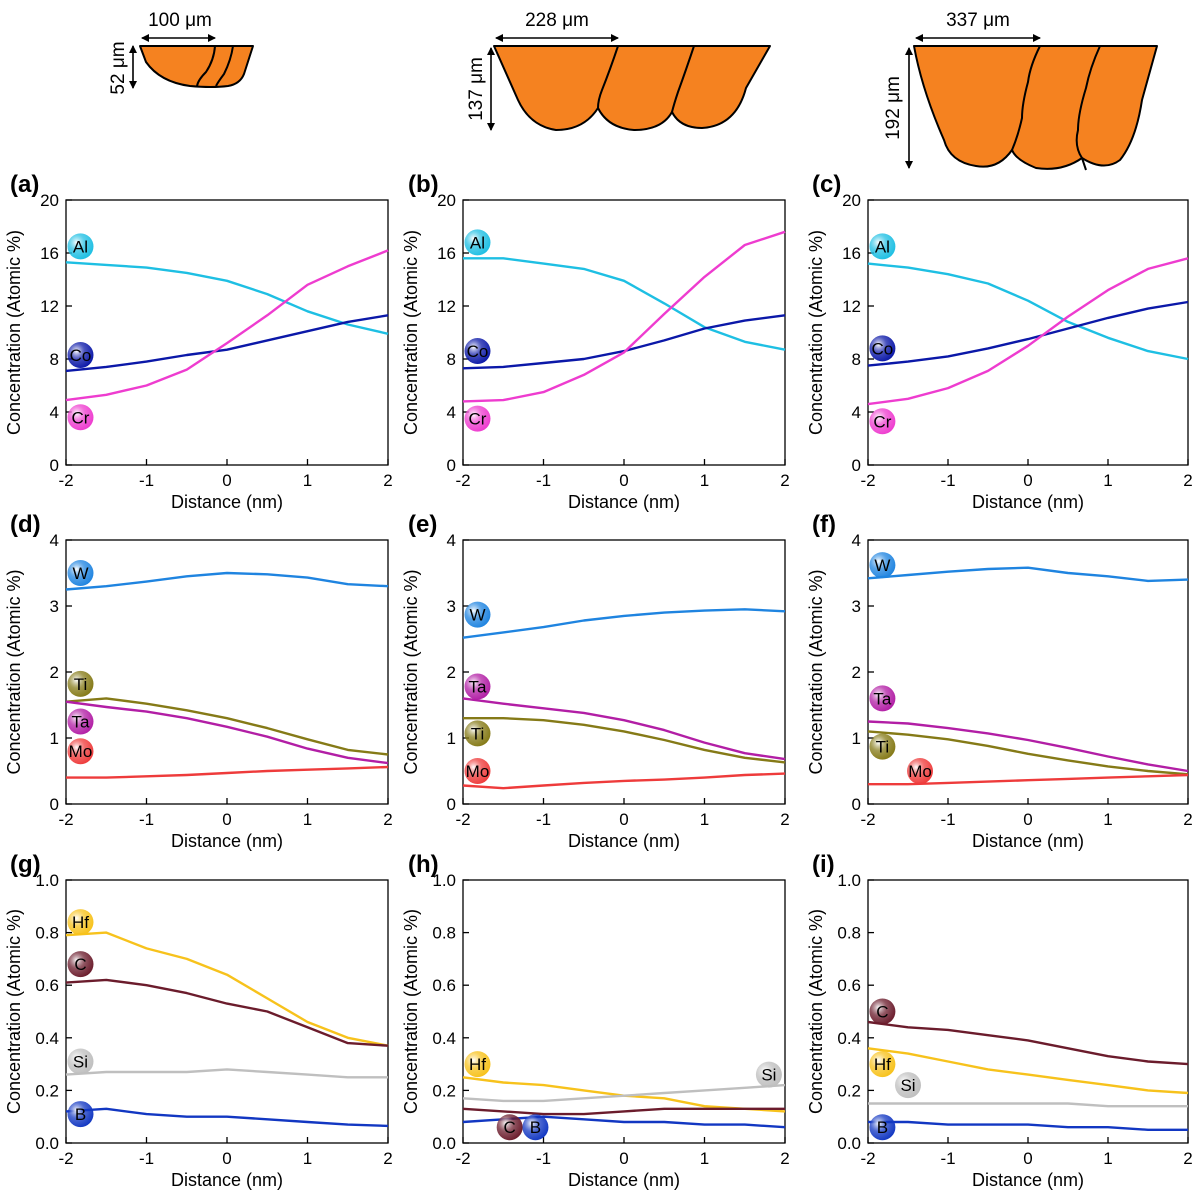 This screenshot has width=1202, height=1195. Describe the element at coordinates (476, 89) in the screenshot. I see `height-label: 137 μm` at that location.